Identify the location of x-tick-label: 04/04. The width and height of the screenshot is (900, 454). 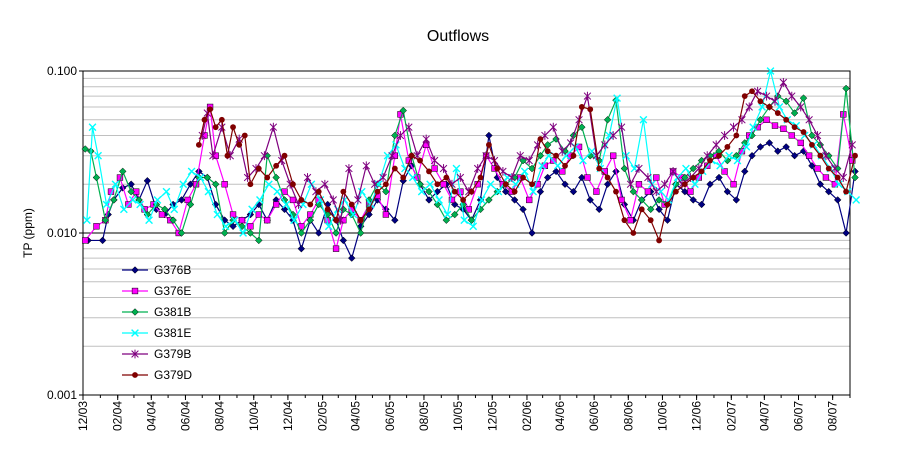
(151, 416).